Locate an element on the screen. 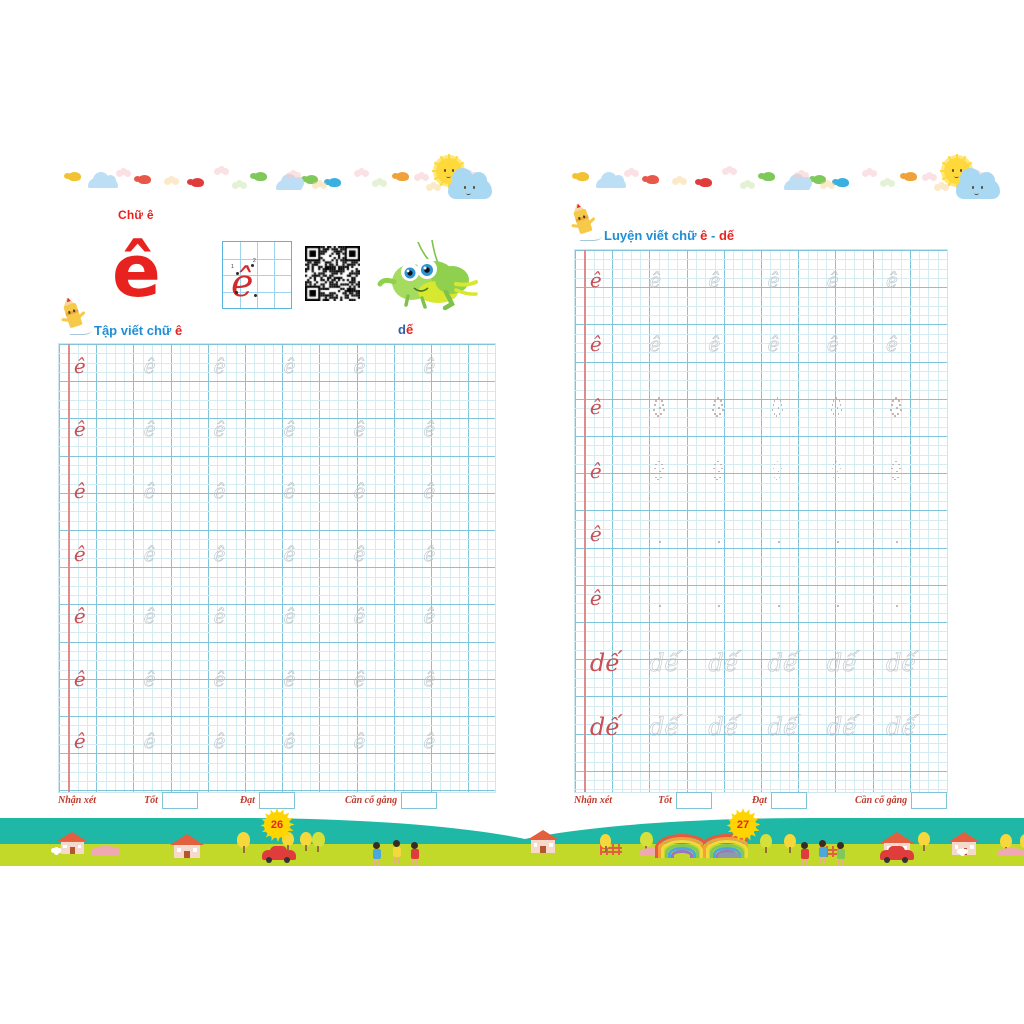 The image size is (1024, 1024). rating-option-tot-left: Tốt is located at coordinates (151, 800).